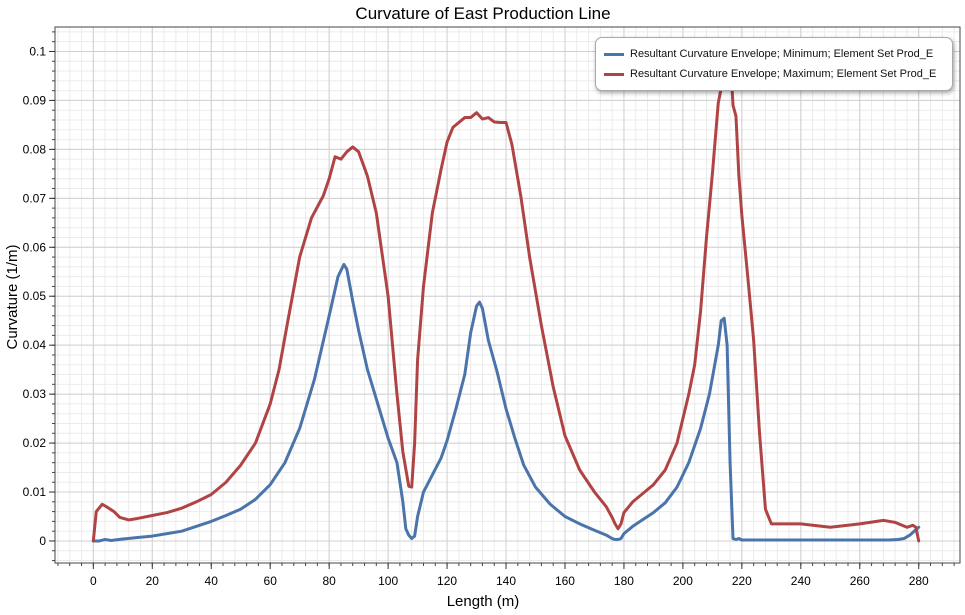 Image resolution: width=965 pixels, height=615 pixels. I want to click on y-tick-label: 0.04, so click(35, 345).